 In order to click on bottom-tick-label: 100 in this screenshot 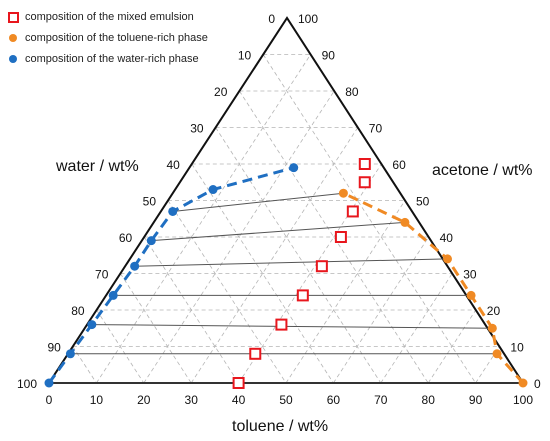, I will do `click(523, 400)`.